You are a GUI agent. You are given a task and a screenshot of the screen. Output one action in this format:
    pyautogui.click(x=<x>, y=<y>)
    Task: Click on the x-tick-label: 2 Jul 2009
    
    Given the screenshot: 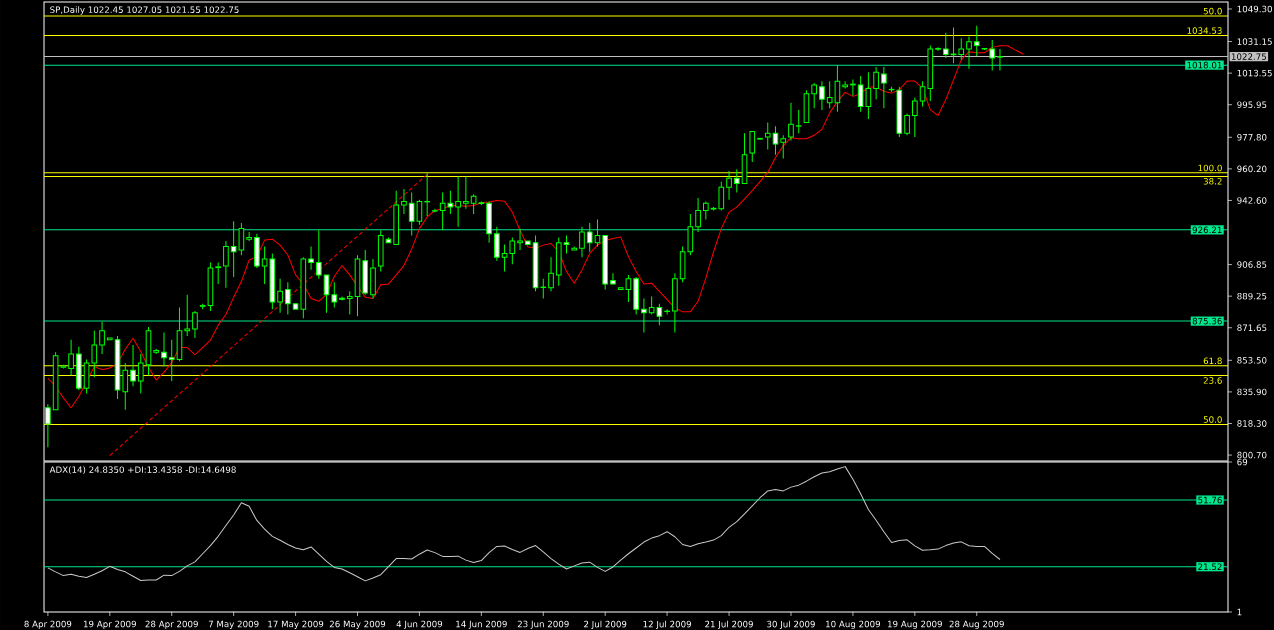 What is the action you would take?
    pyautogui.click(x=605, y=625)
    